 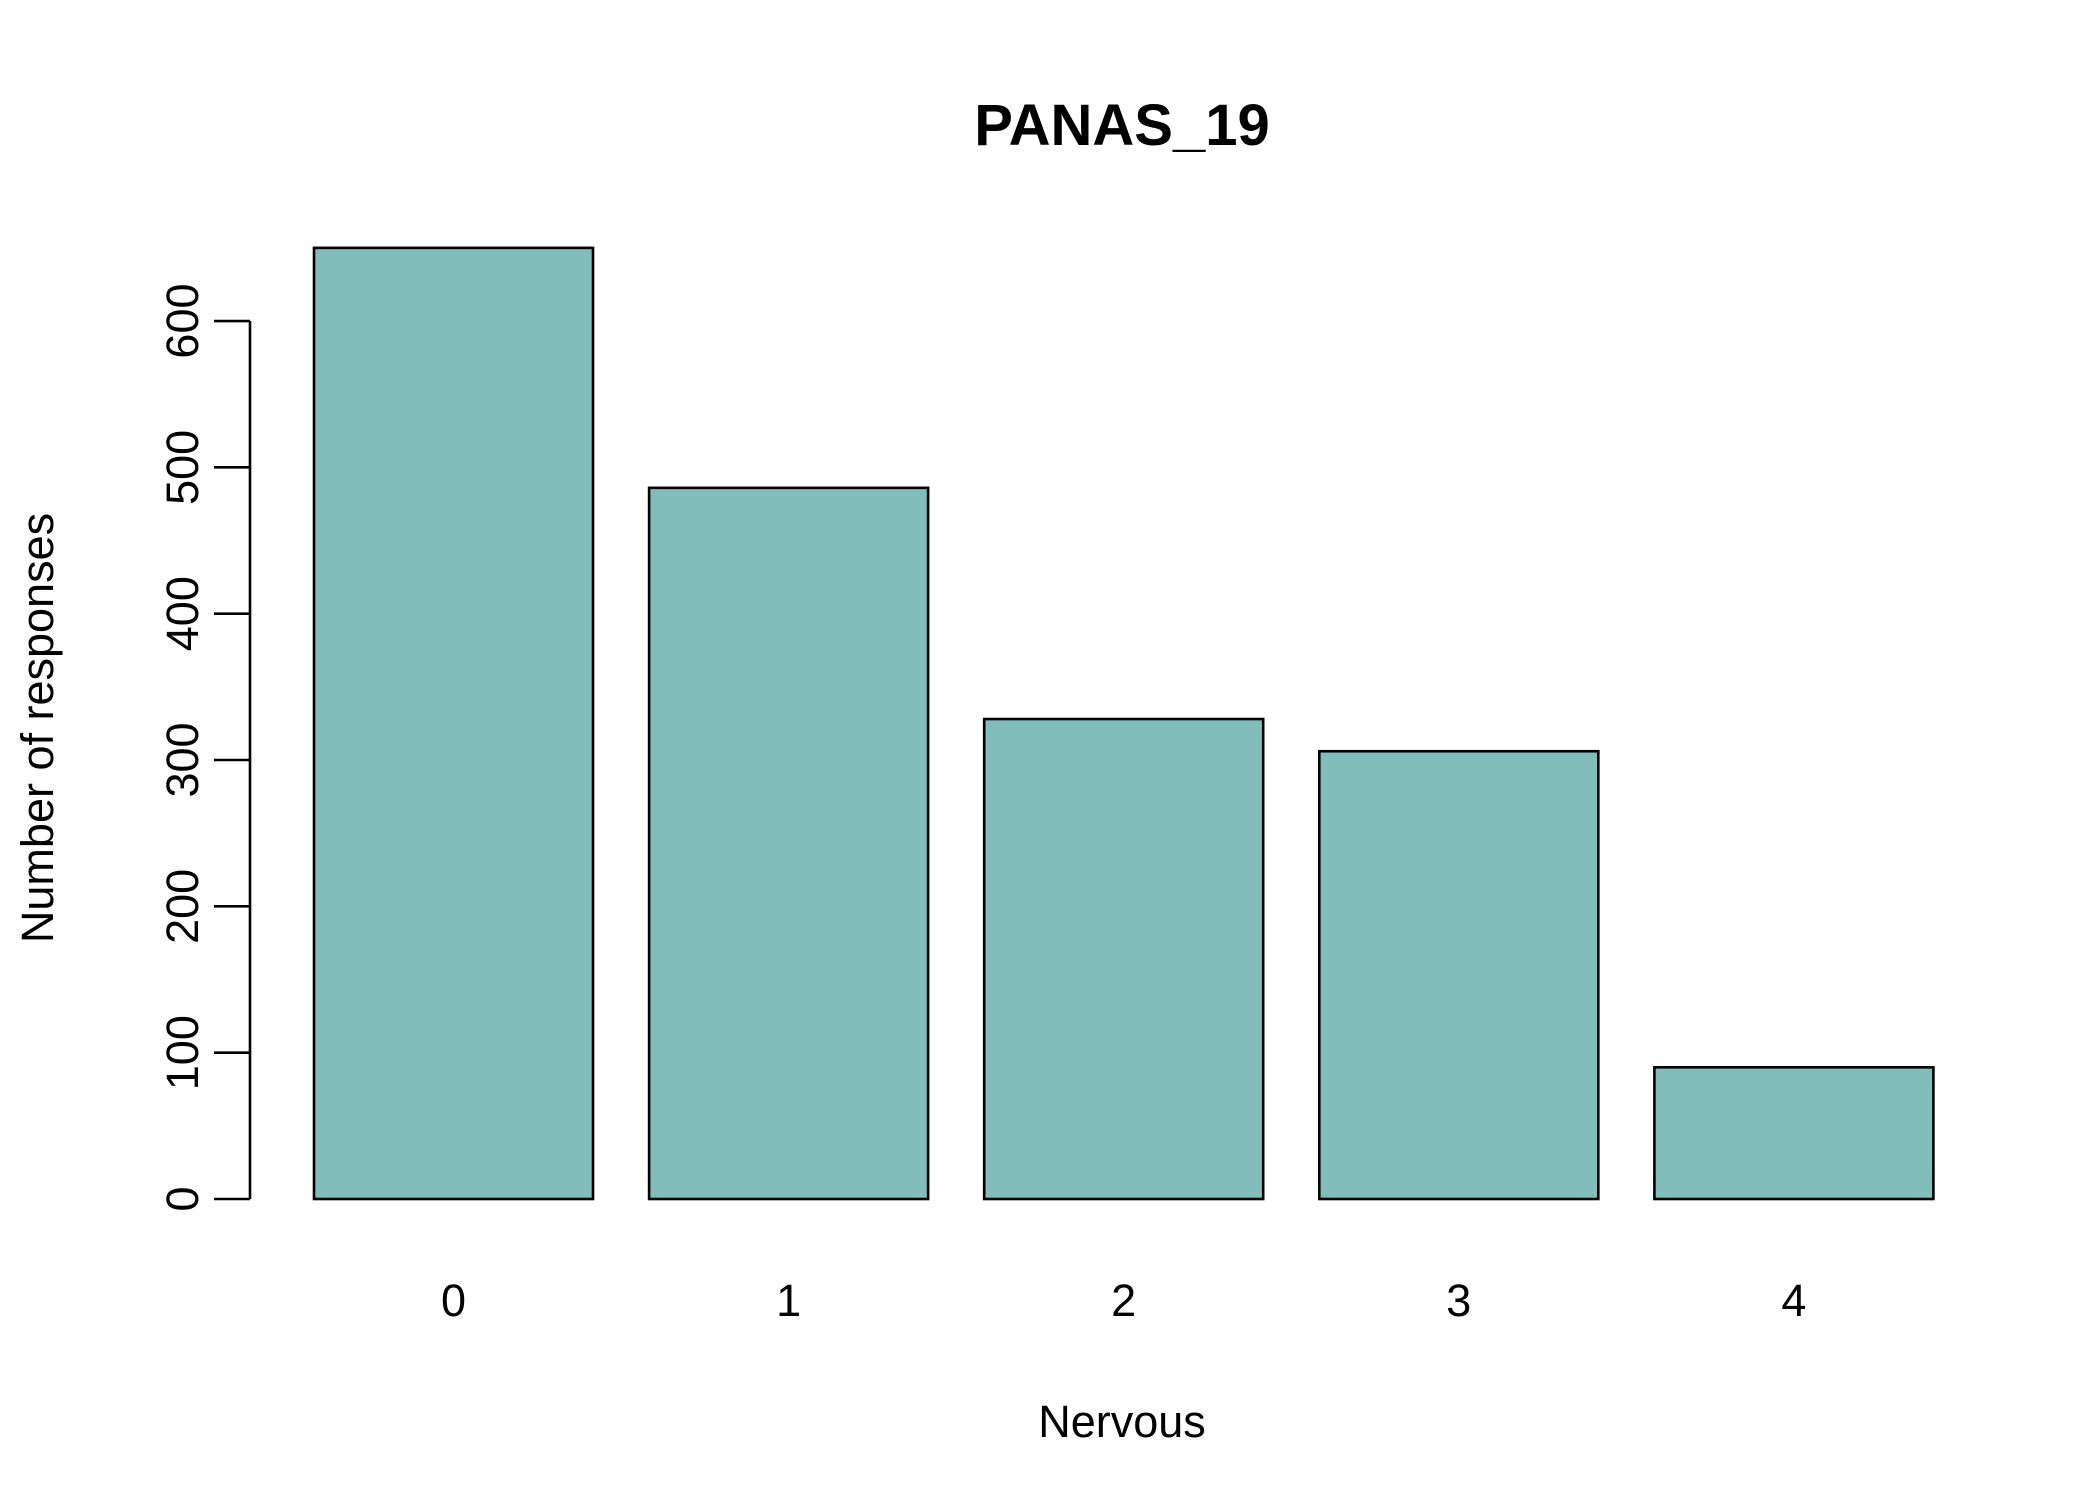 I want to click on y-axis-label: Number of responses, so click(x=37, y=728).